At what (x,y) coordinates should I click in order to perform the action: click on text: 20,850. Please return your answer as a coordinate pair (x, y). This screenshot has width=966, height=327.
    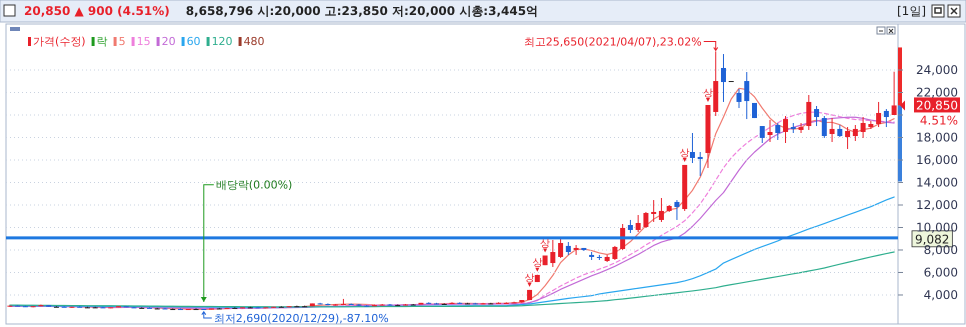
    Looking at the image, I should click on (937, 105).